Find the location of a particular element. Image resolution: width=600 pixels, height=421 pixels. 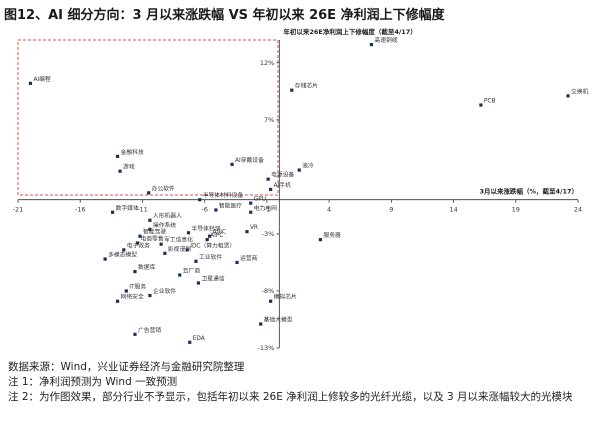

point-label: 电力电网 is located at coordinates (265, 208).